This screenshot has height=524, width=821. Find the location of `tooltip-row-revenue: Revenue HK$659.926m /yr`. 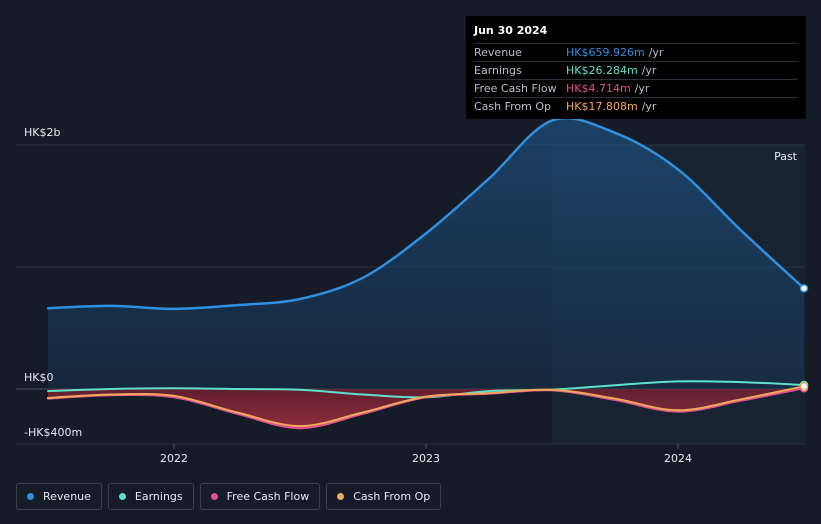

tooltip-row-revenue: Revenue HK$659.926m /yr is located at coordinates (636, 52).